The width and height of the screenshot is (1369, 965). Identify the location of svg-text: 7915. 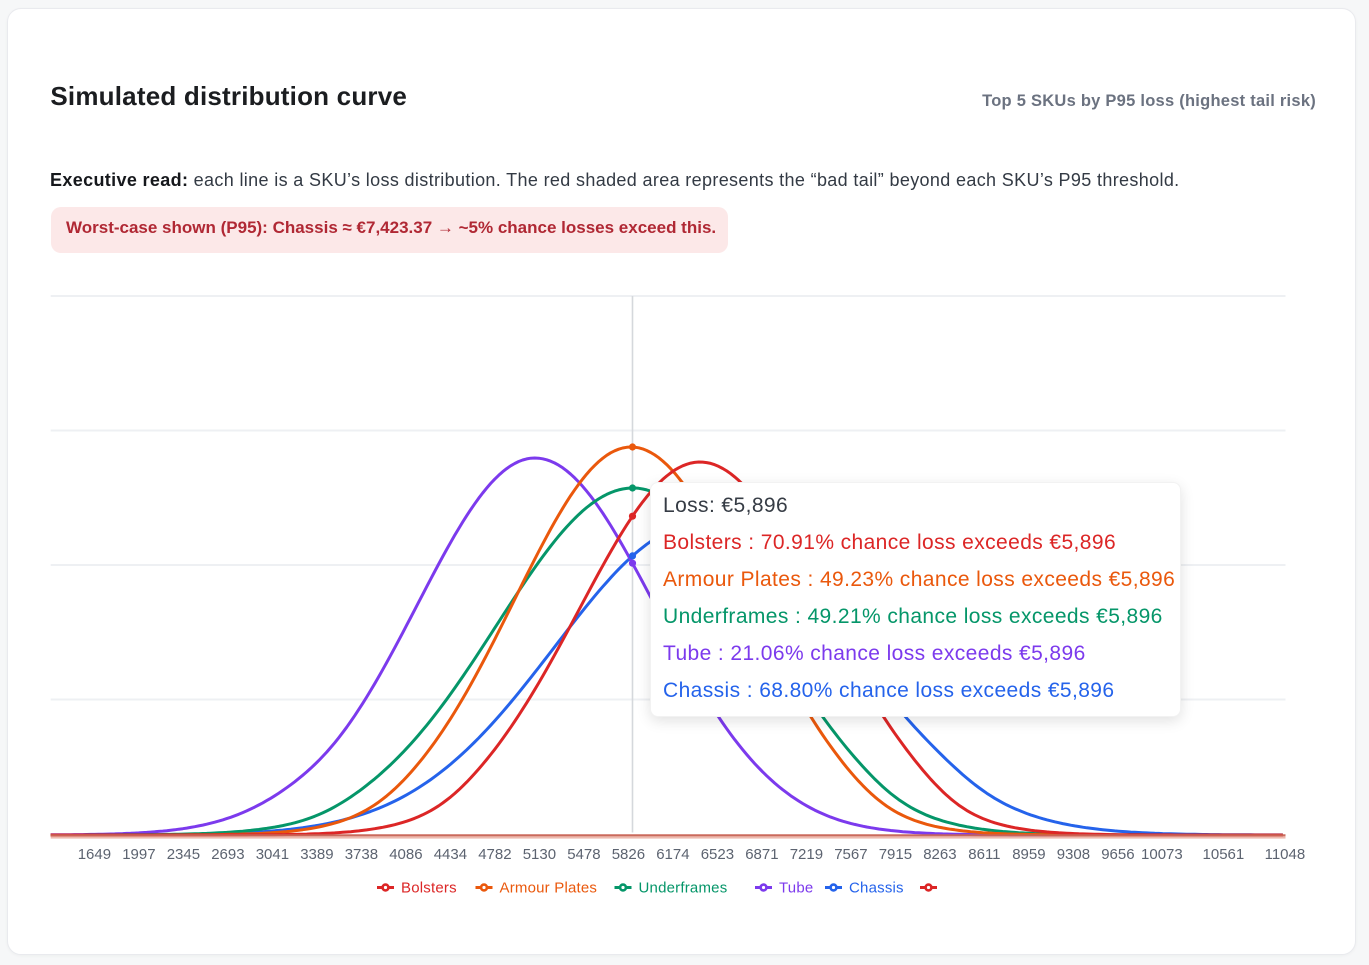
(895, 854).